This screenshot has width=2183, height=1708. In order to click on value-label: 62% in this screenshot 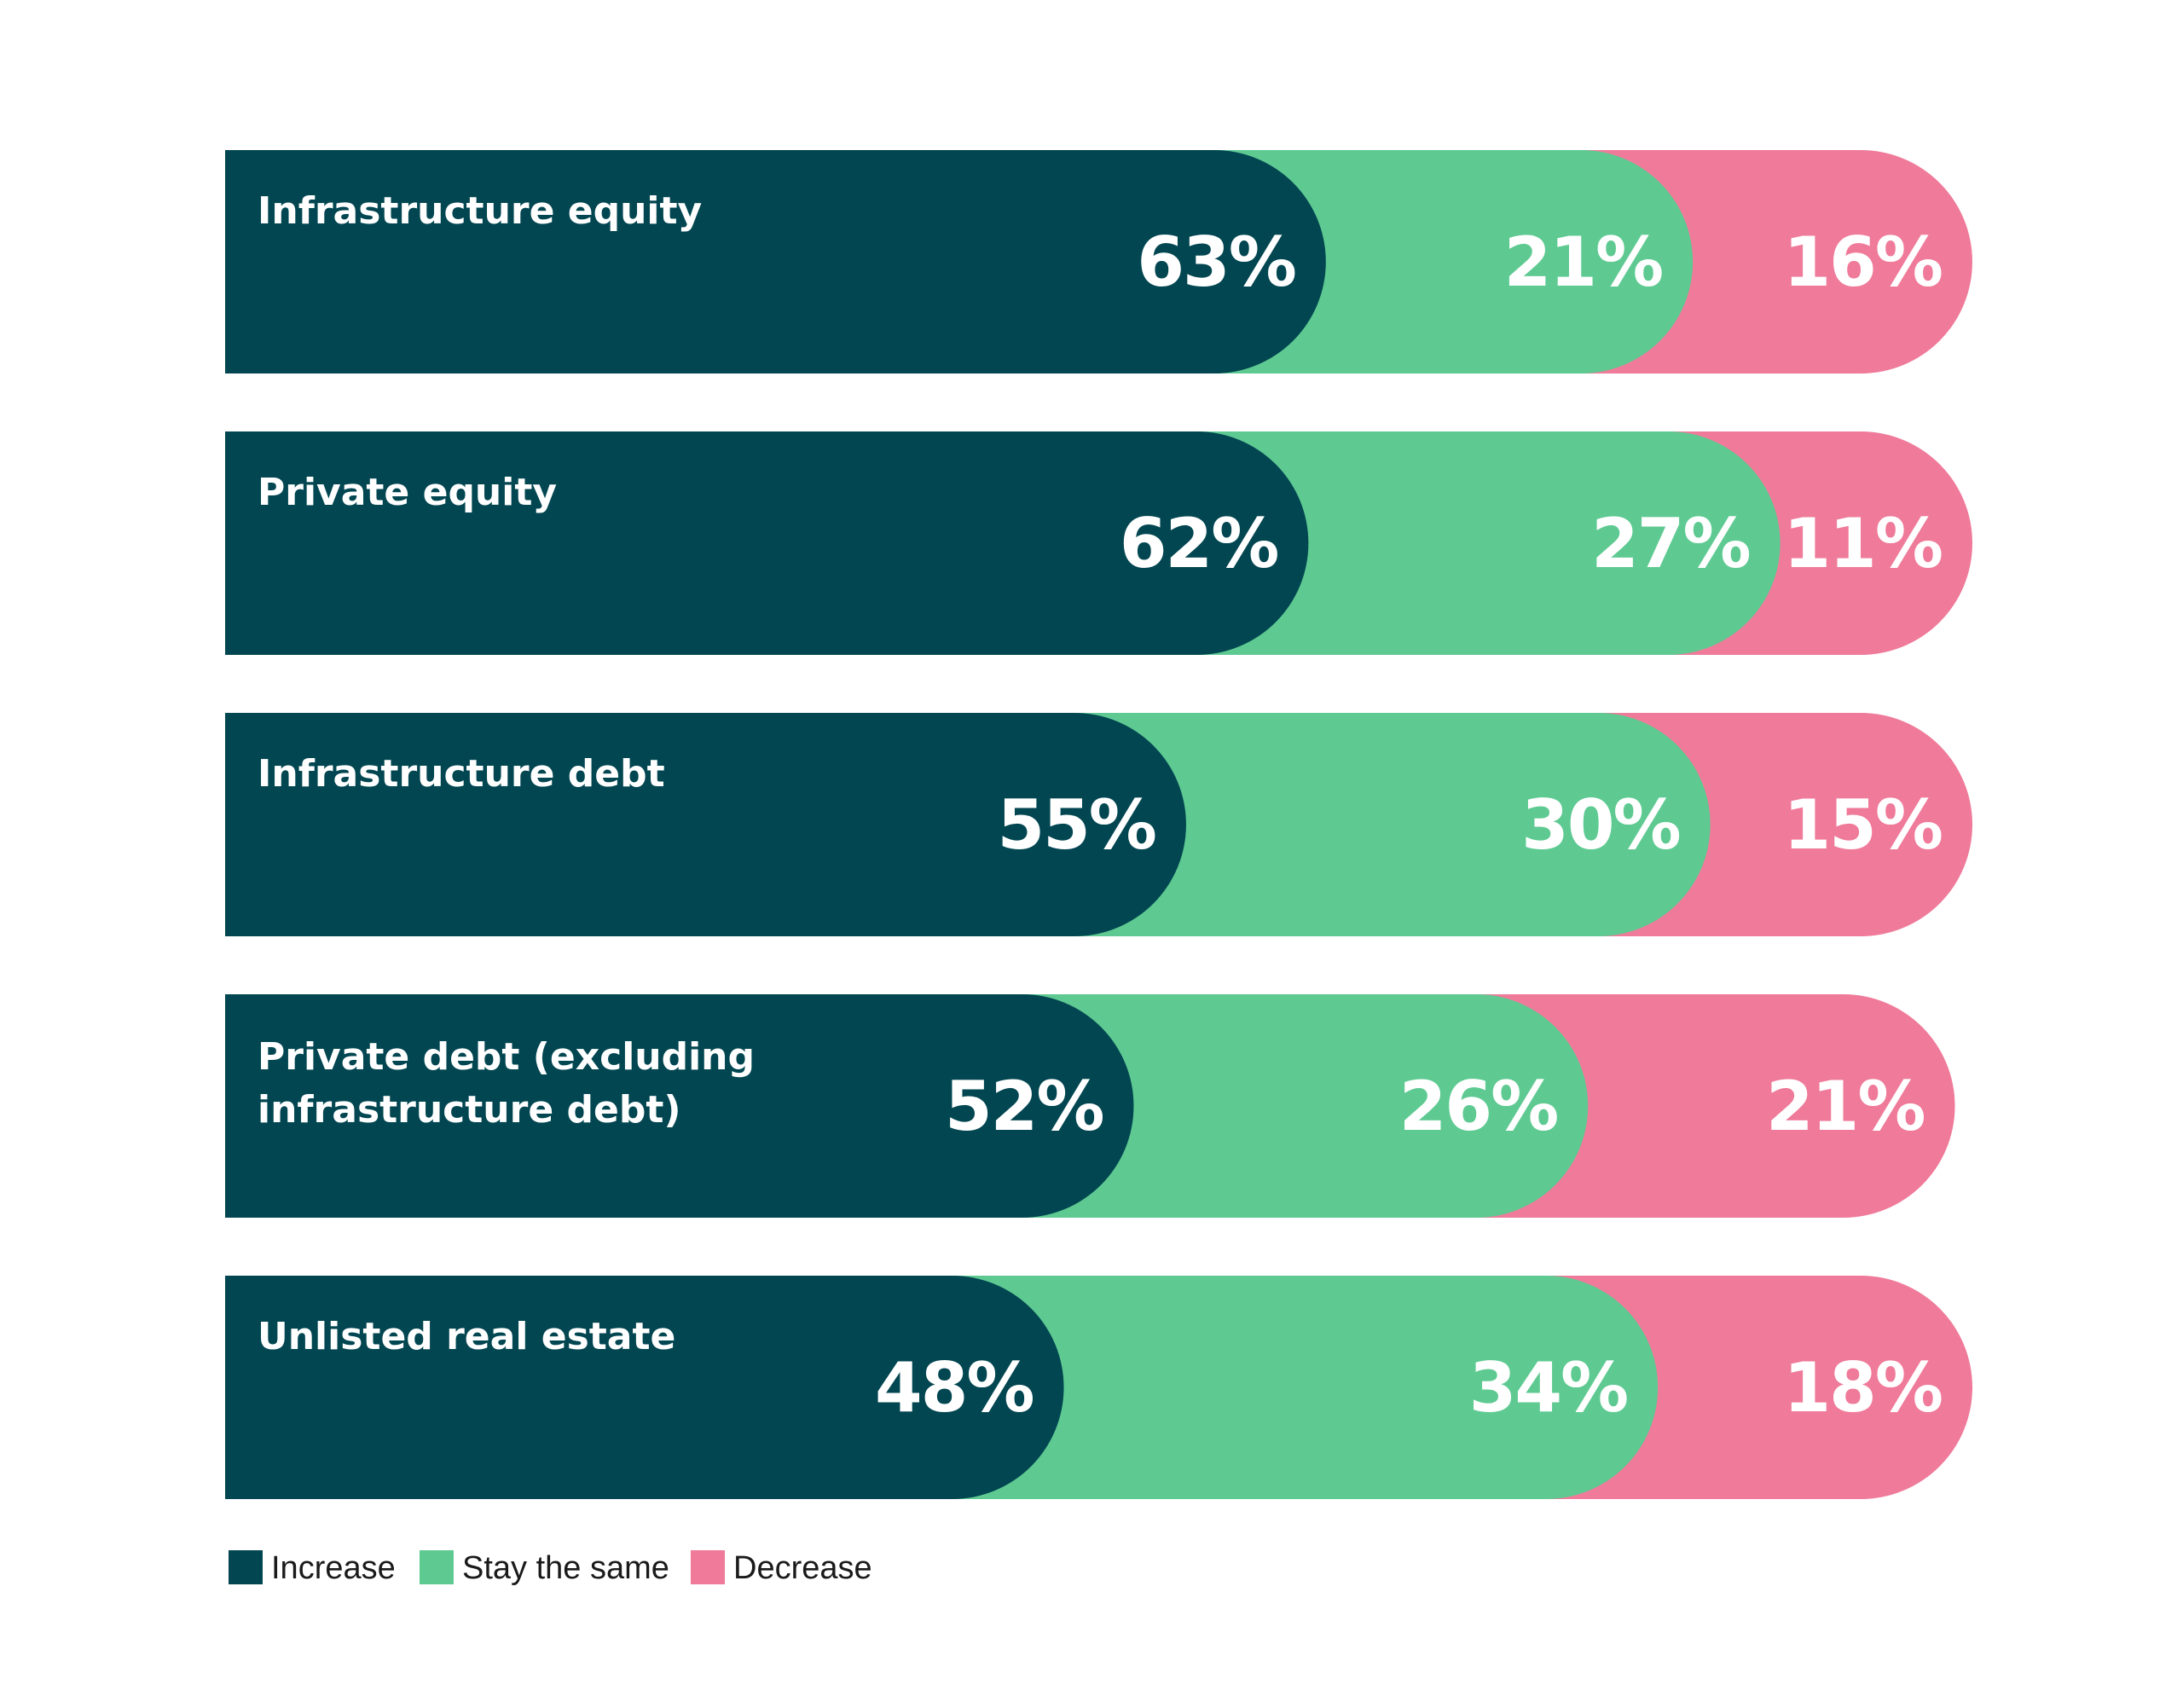, I will do `click(1199, 543)`.